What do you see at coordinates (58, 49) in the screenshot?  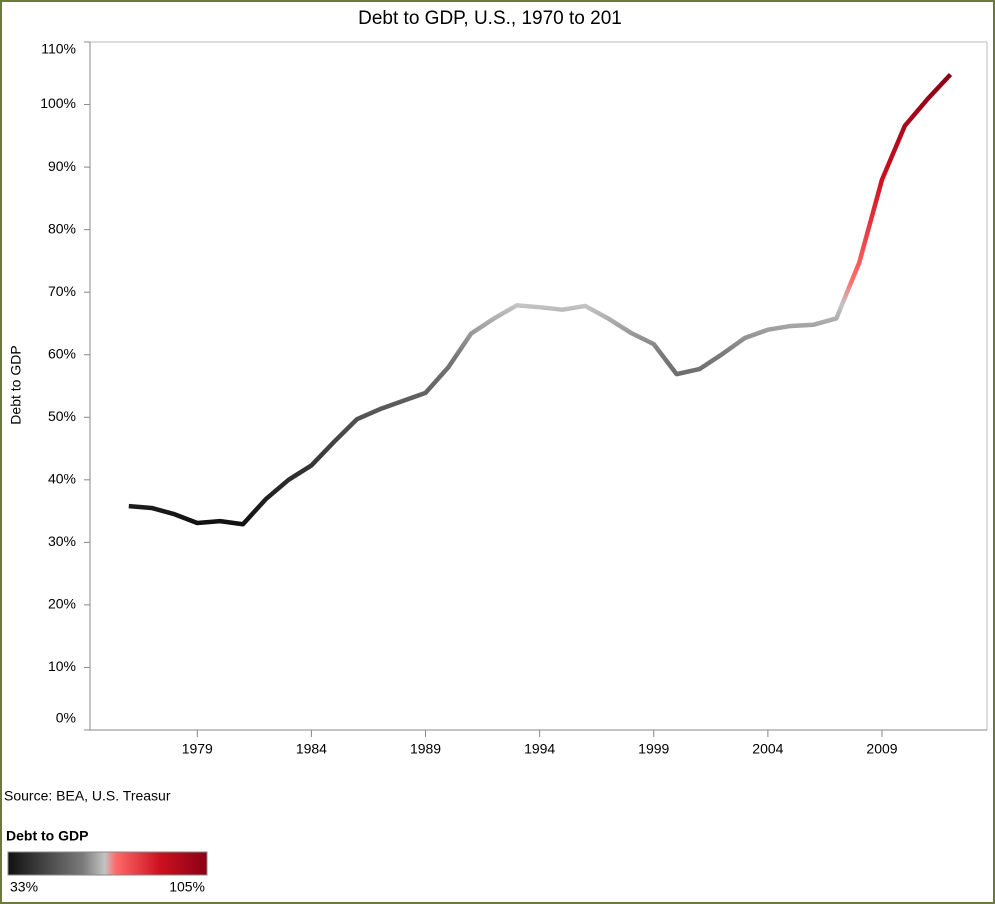 I see `y-tick-label: 110%` at bounding box center [58, 49].